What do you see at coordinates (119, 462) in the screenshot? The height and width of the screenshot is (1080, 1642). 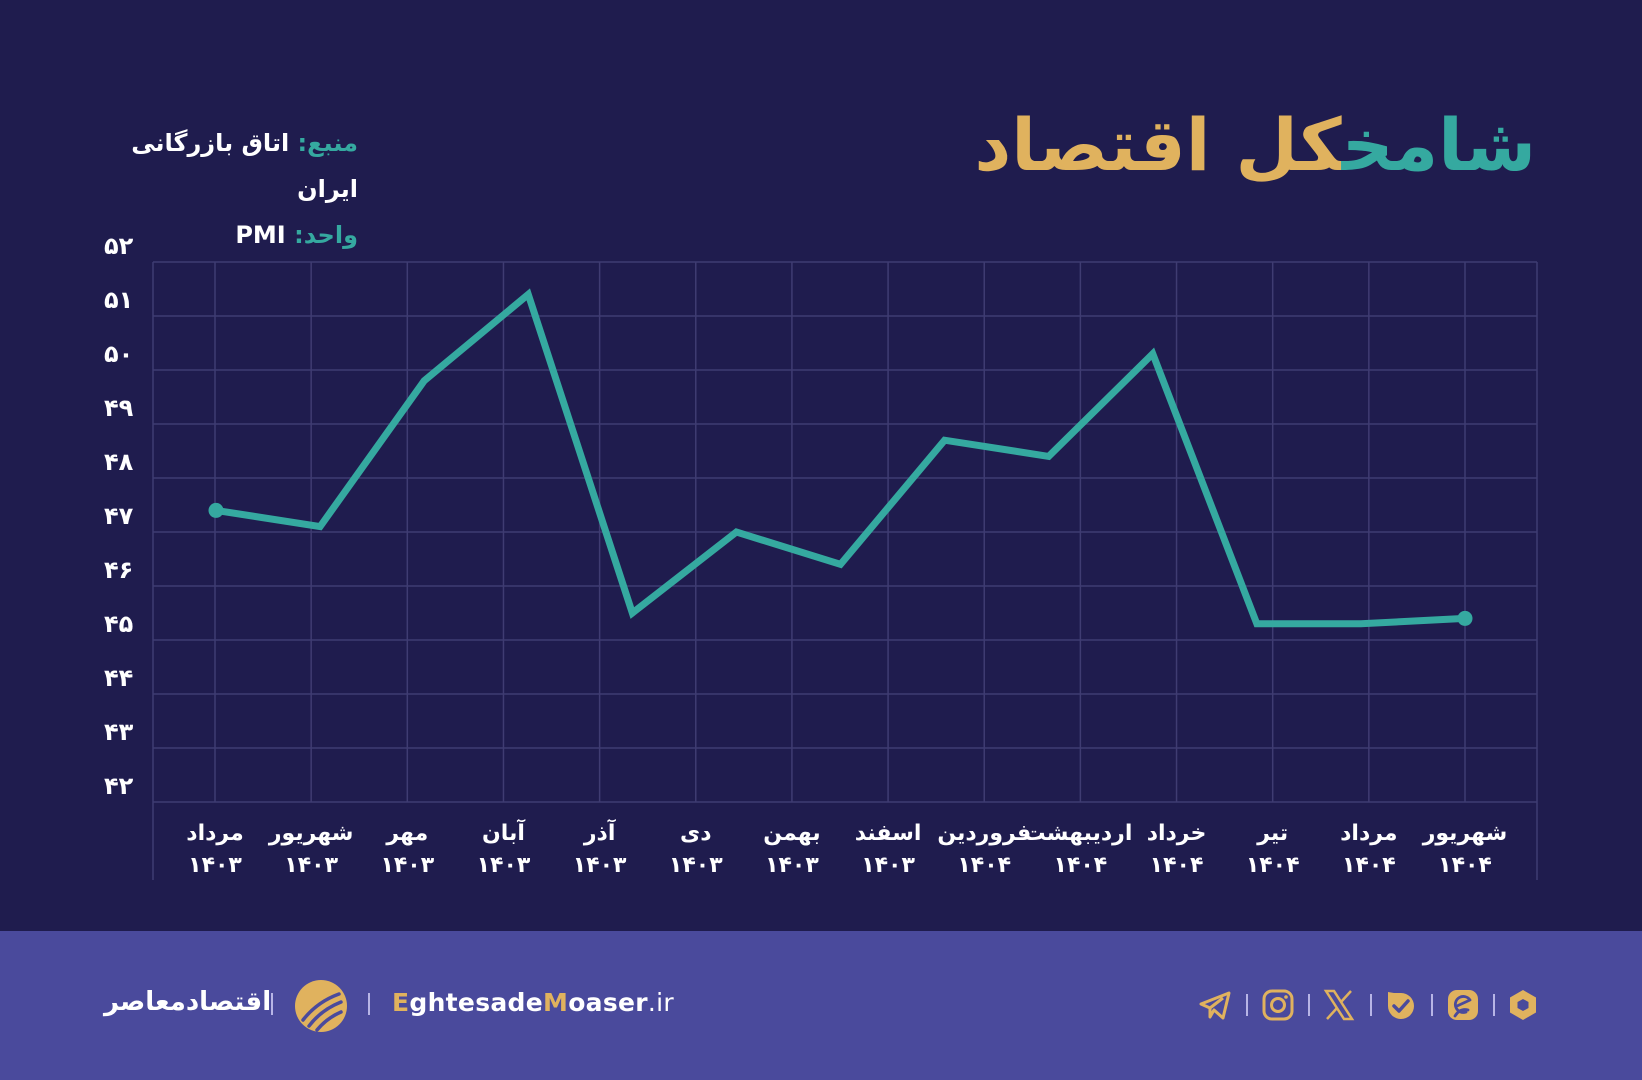 I see `y-tick-label: ۴۸` at bounding box center [119, 462].